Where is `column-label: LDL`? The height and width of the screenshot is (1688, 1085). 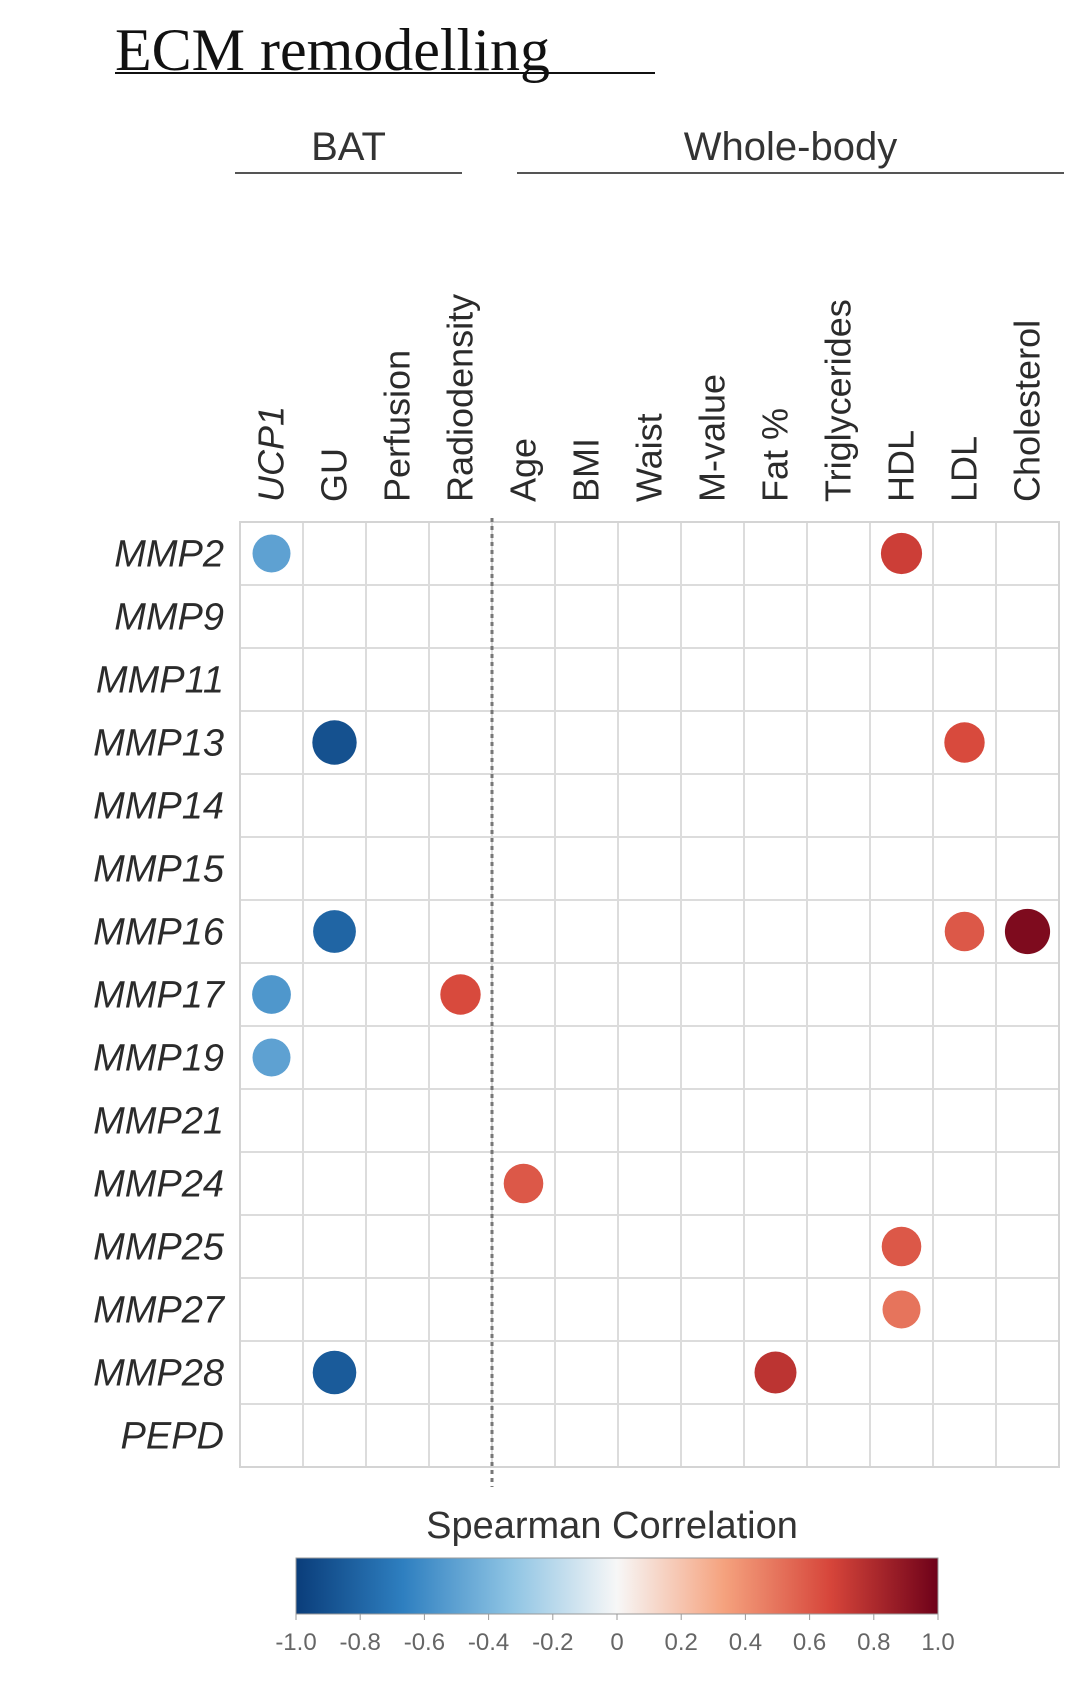 column-label: LDL is located at coordinates (964, 469).